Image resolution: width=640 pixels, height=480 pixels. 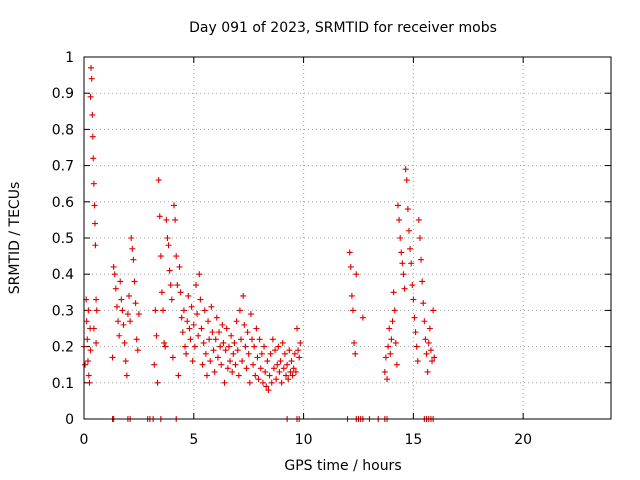 I want to click on x-tick-label: 10, so click(x=304, y=440).